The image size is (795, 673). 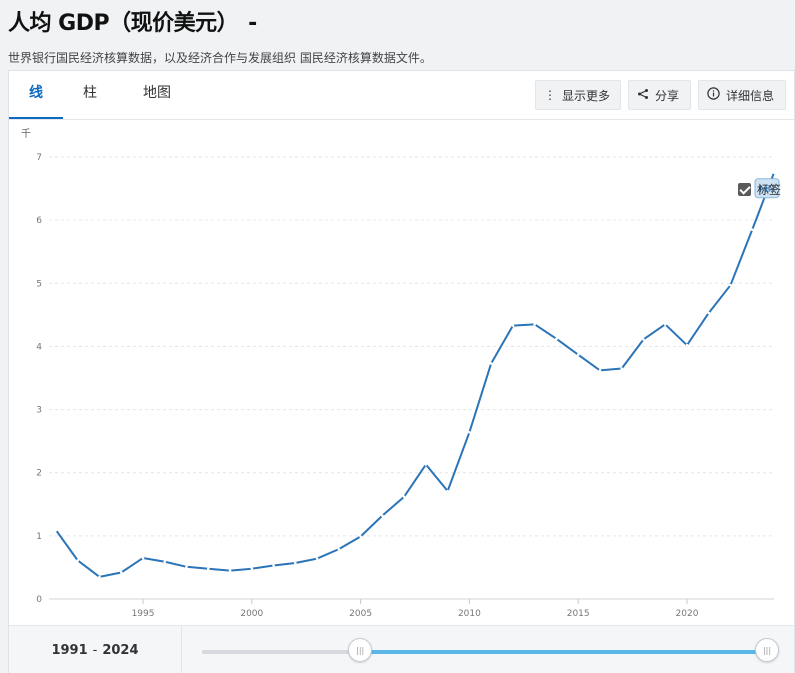 I want to click on page-title: 人均 GDP（现价美元） -, so click(x=132, y=21).